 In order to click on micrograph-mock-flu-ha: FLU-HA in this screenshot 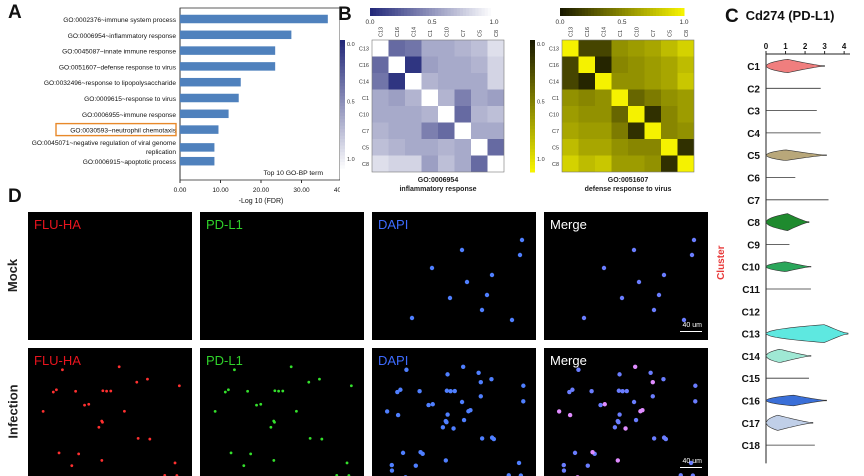, I will do `click(110, 276)`.